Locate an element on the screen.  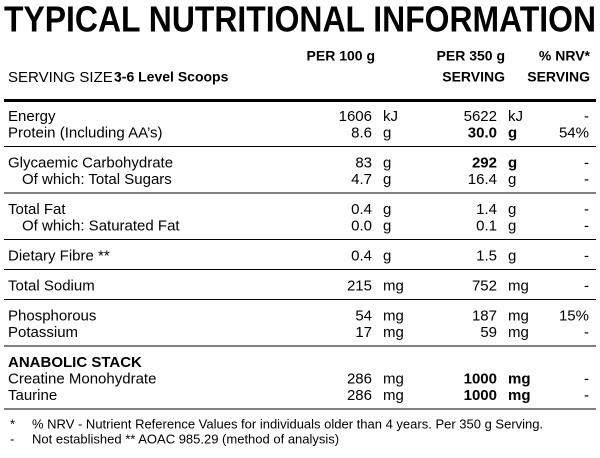
value-per-serving: 0.1 is located at coordinates (486, 225).